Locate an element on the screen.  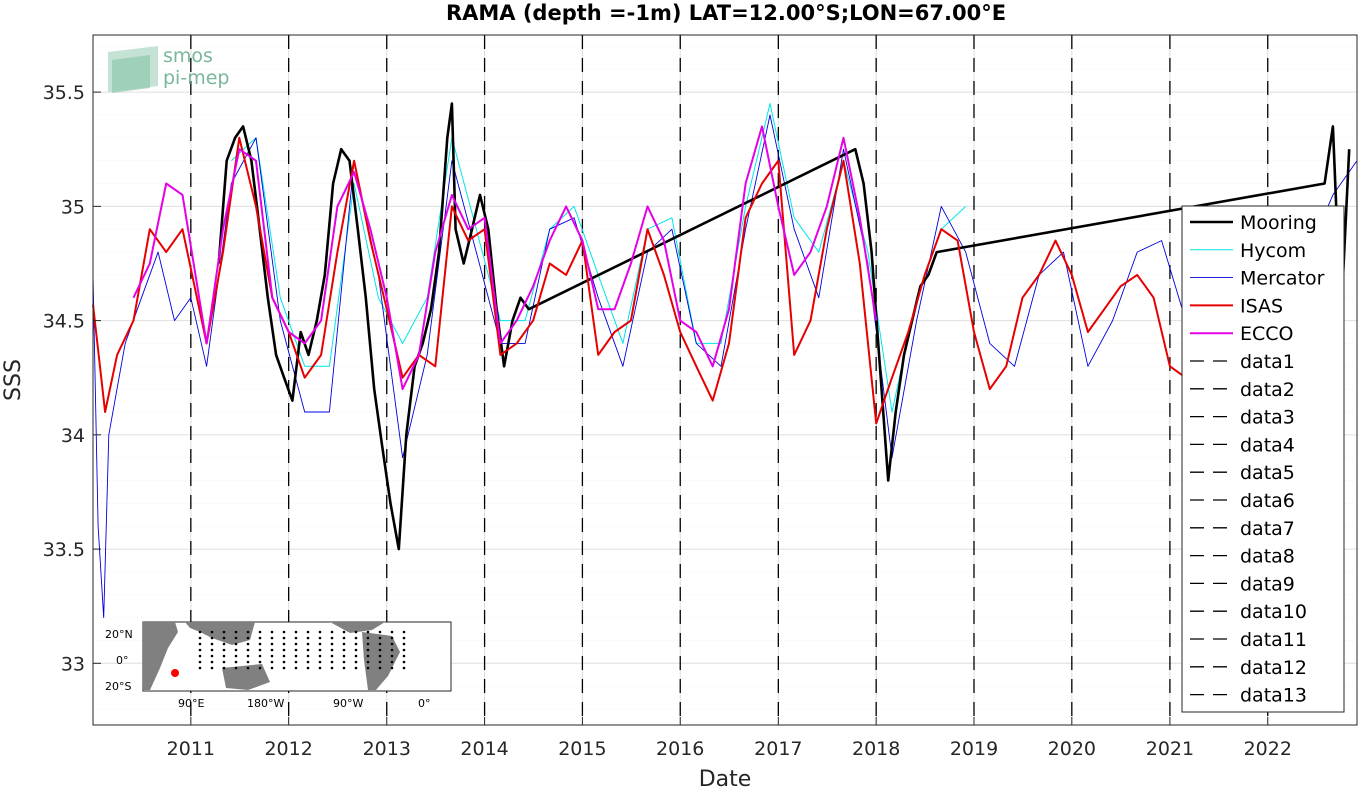
x-tick-label: 2012 is located at coordinates (288, 749).